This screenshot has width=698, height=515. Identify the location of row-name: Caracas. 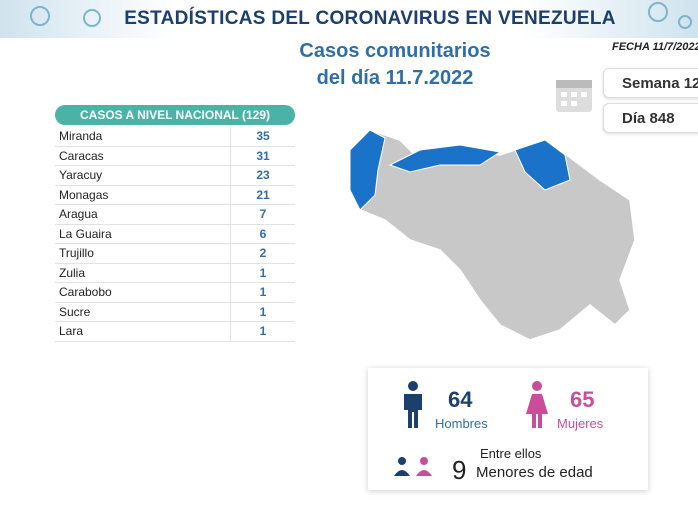
(142, 156).